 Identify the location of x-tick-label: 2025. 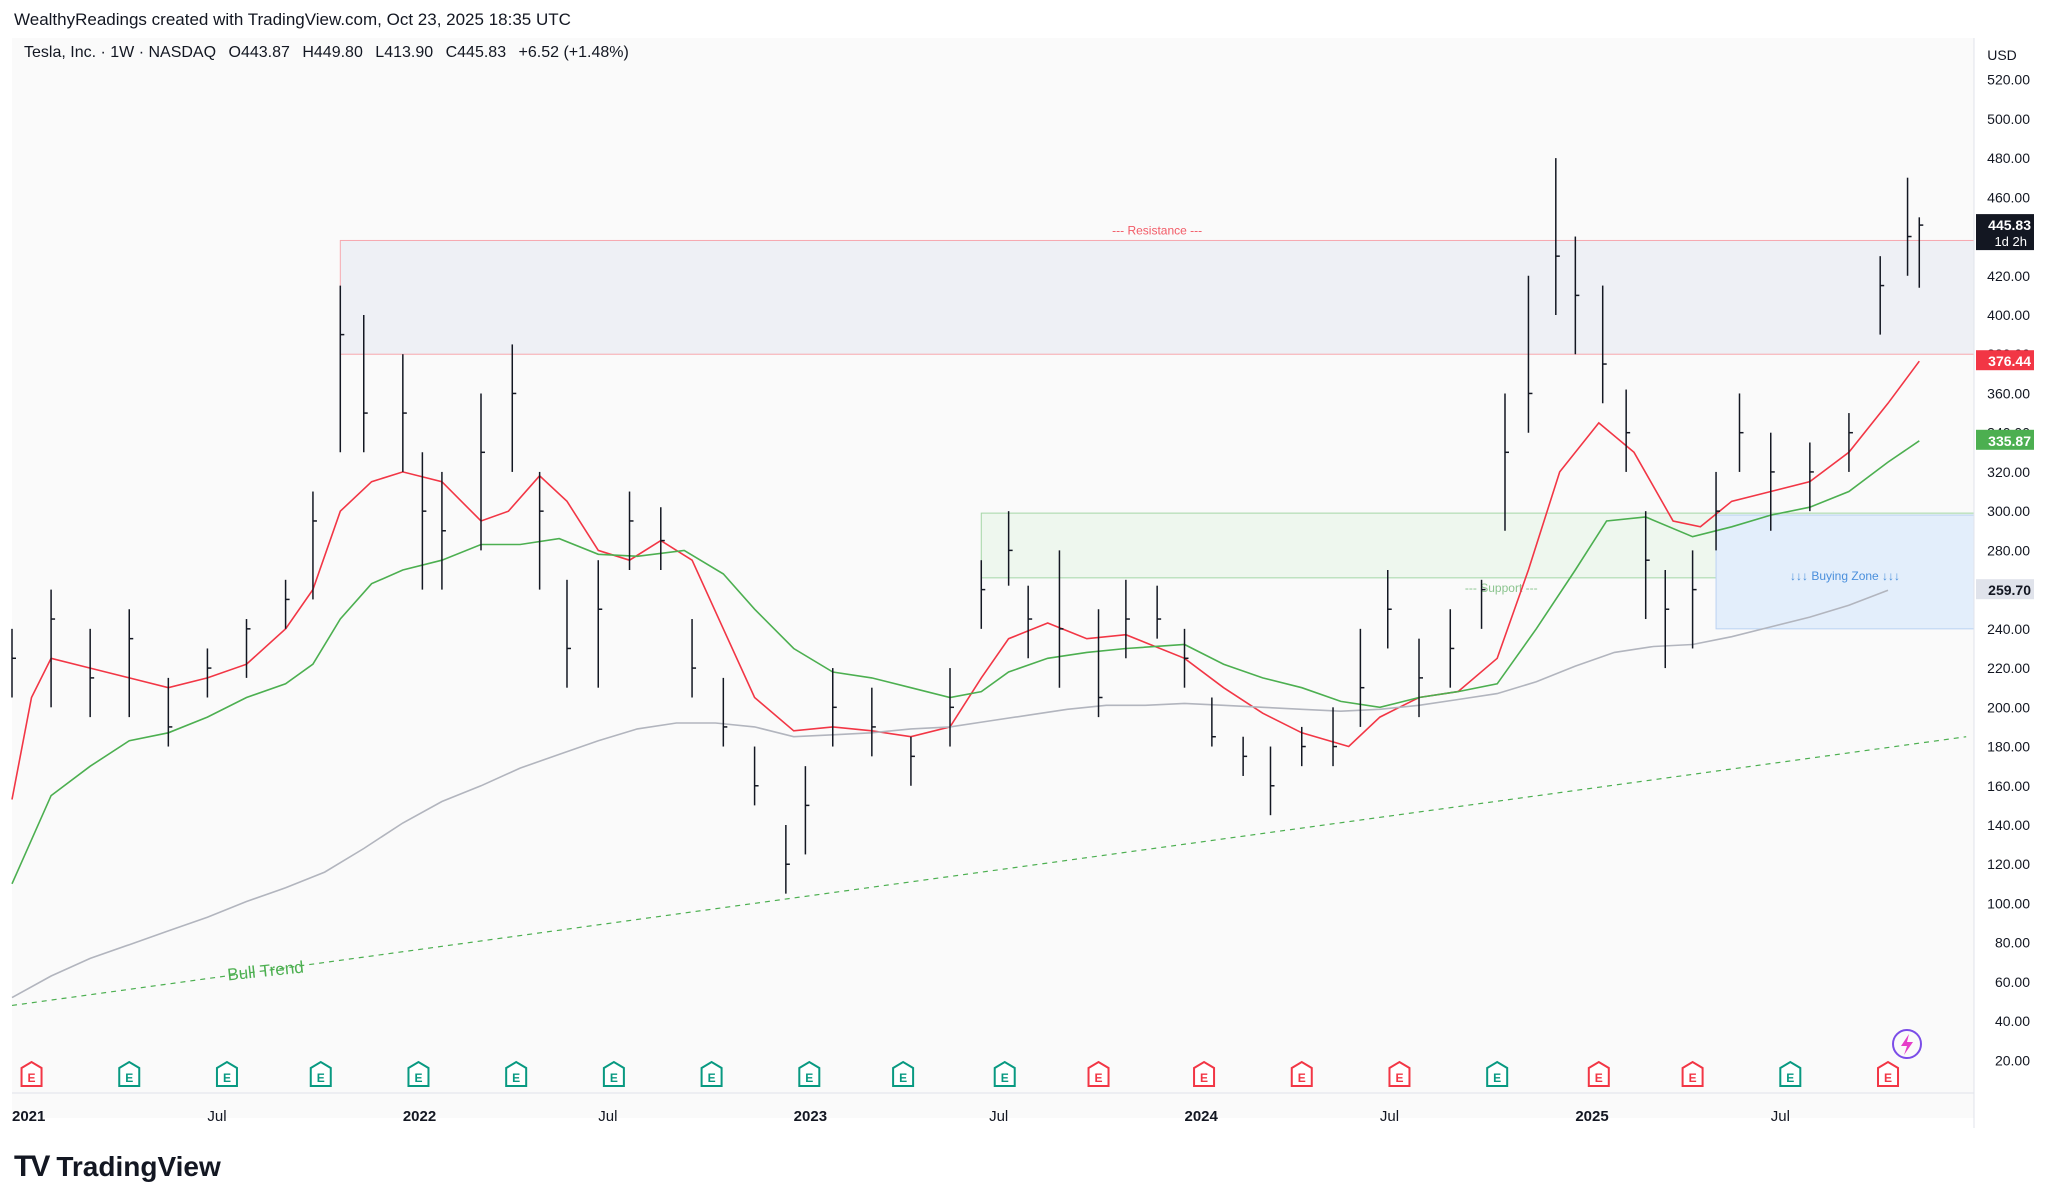
(1591, 1116).